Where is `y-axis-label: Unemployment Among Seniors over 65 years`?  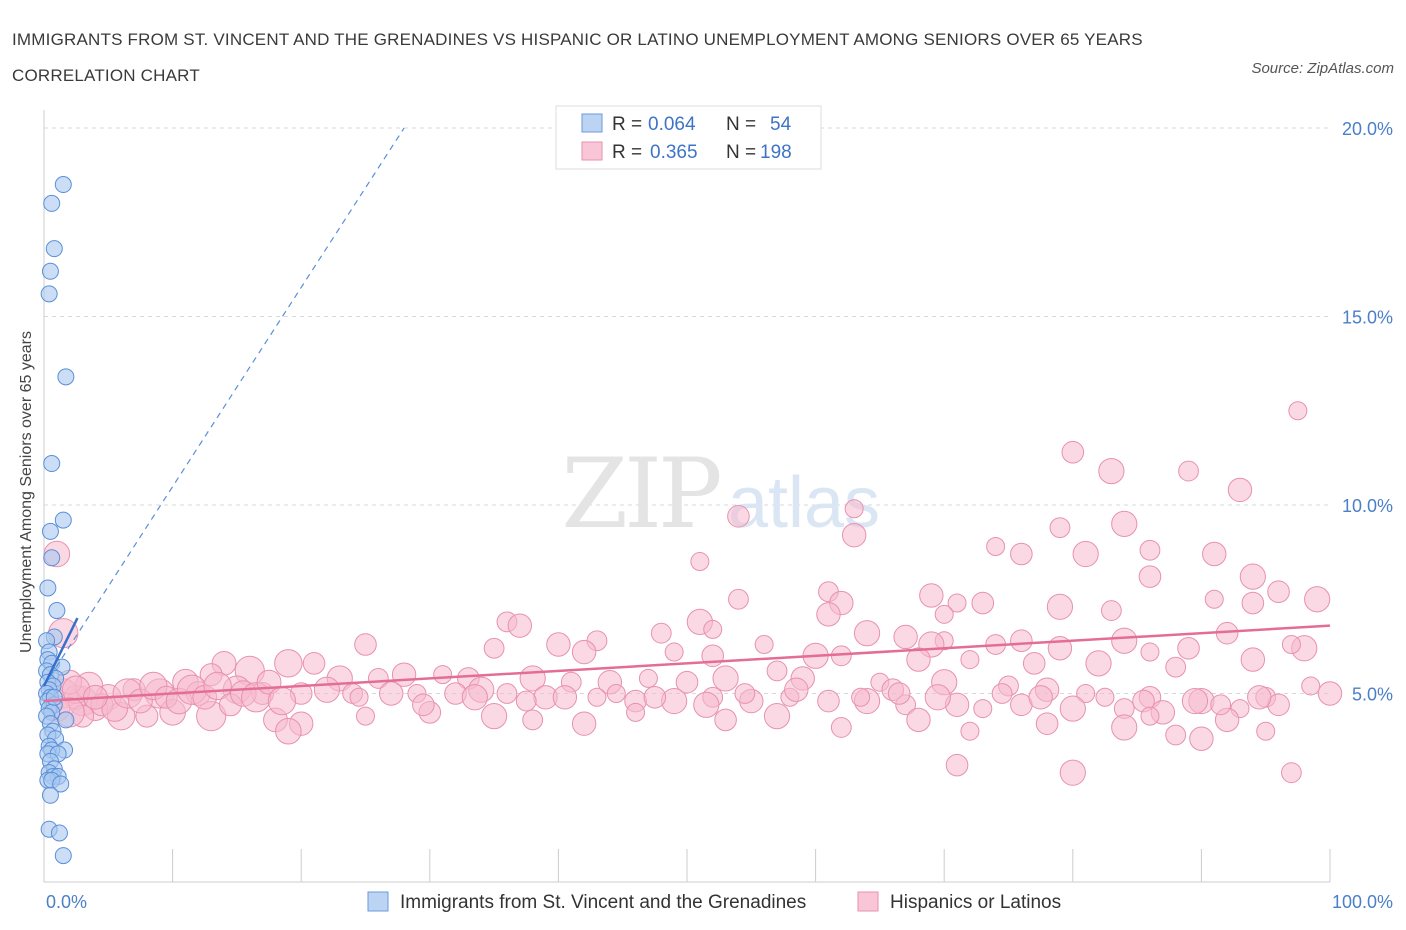
y-axis-label: Unemployment Among Seniors over 65 years is located at coordinates (26, 492).